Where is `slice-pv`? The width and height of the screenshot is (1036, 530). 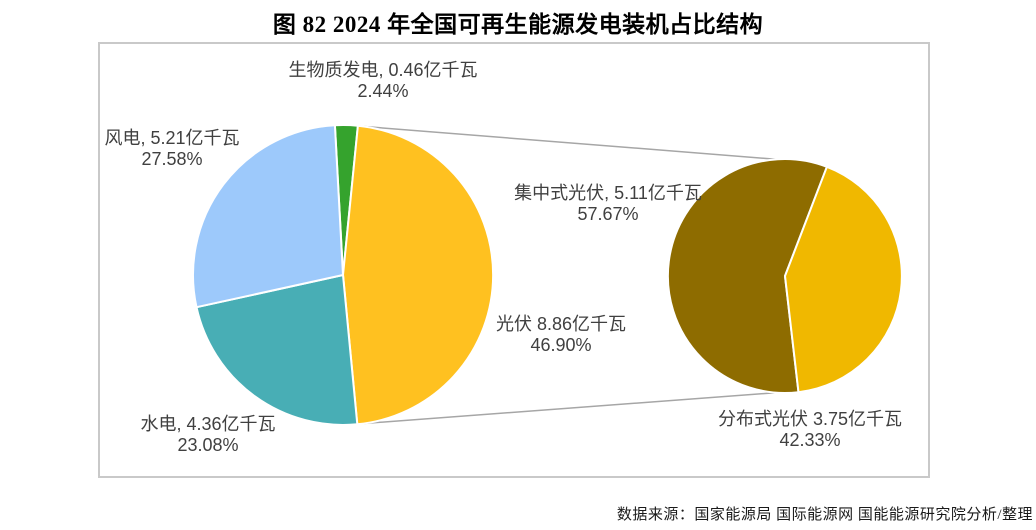
slice-pv is located at coordinates (418, 275).